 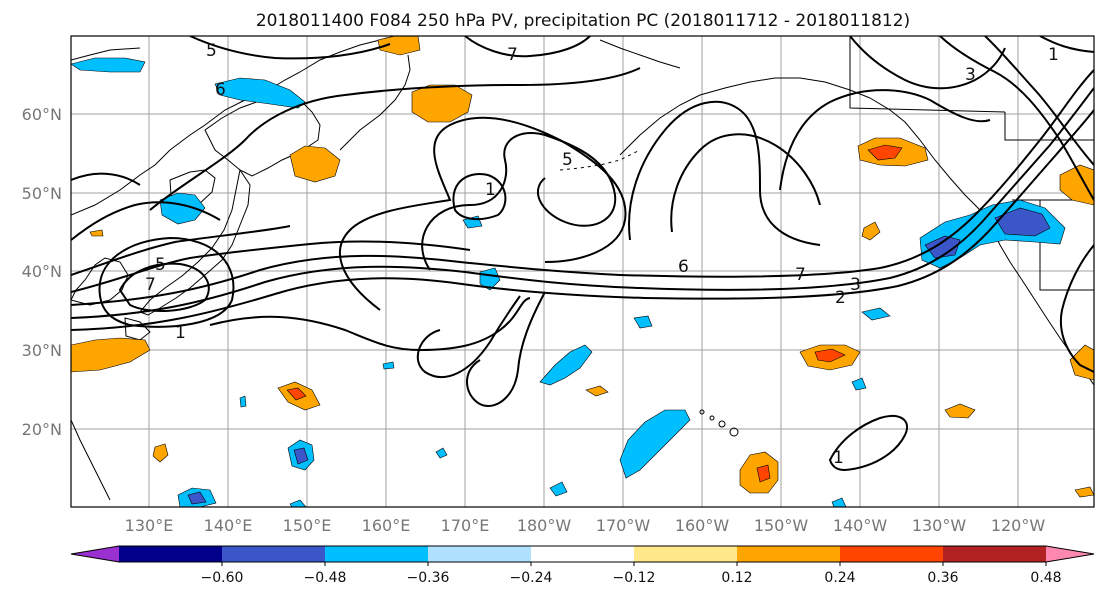 What do you see at coordinates (222, 578) in the screenshot?
I see `colorbar-tick-label: −0.60` at bounding box center [222, 578].